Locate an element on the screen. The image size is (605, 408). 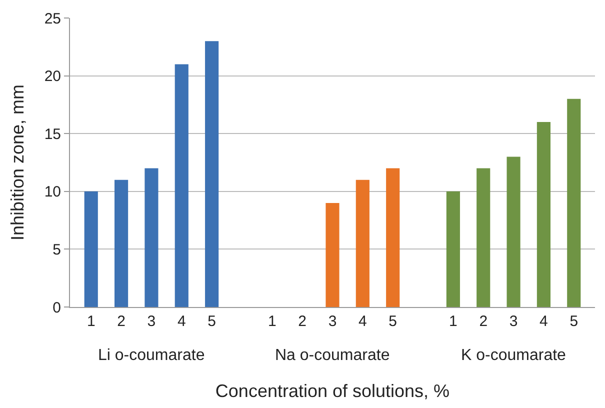
y-tick-label: 10 is located at coordinates (52, 192).